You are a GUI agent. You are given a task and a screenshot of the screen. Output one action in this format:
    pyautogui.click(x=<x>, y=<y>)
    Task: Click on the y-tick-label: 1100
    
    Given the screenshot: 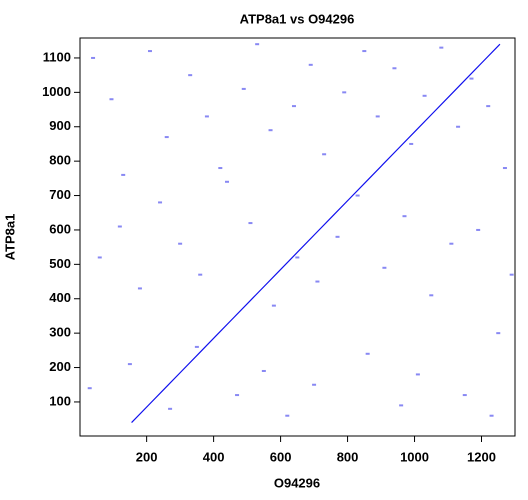 What is the action you would take?
    pyautogui.click(x=57, y=56)
    